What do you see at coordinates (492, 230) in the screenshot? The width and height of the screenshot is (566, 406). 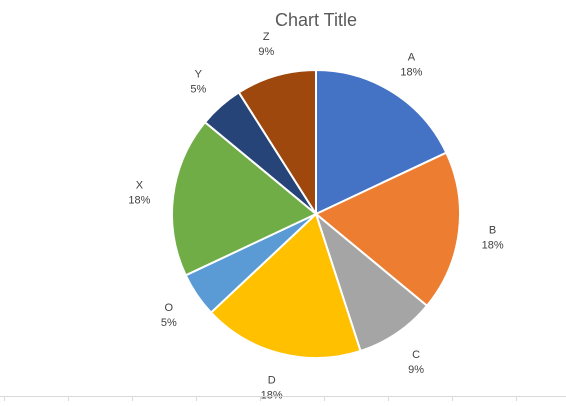 I see `slice-name-label-b: B` at bounding box center [492, 230].